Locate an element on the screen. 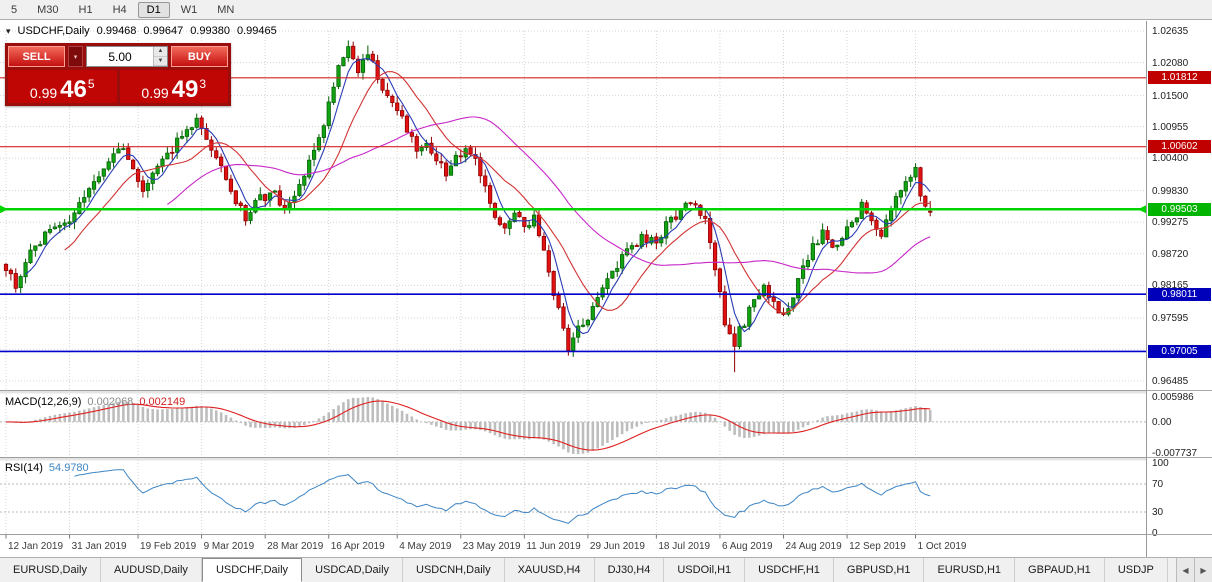 The width and height of the screenshot is (1212, 582). timeframe-button-H4: H4 is located at coordinates (119, 9).